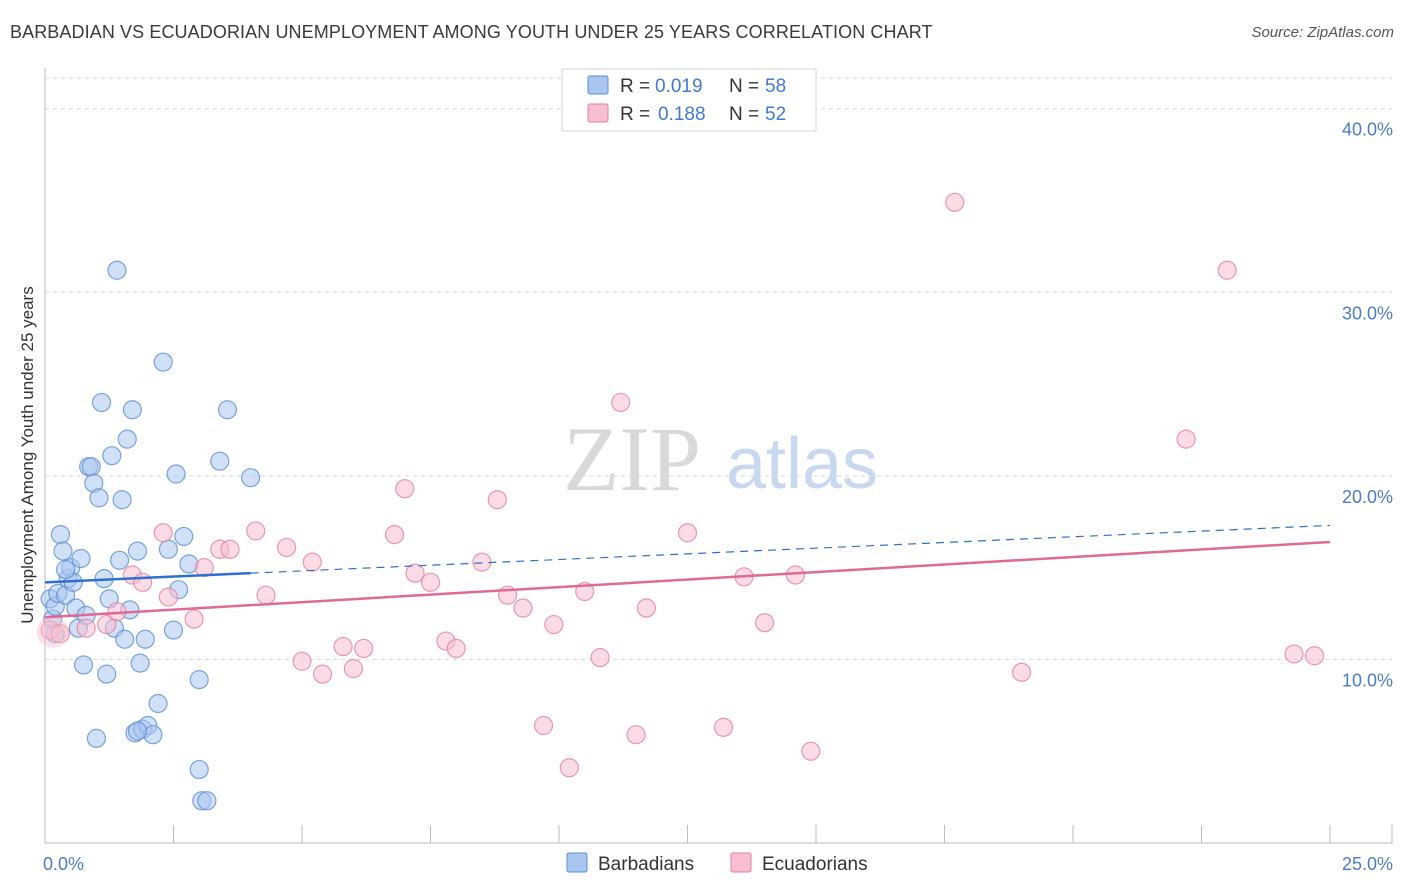  Describe the element at coordinates (1367, 864) in the screenshot. I see `x-tick-label: 25.0%` at that location.